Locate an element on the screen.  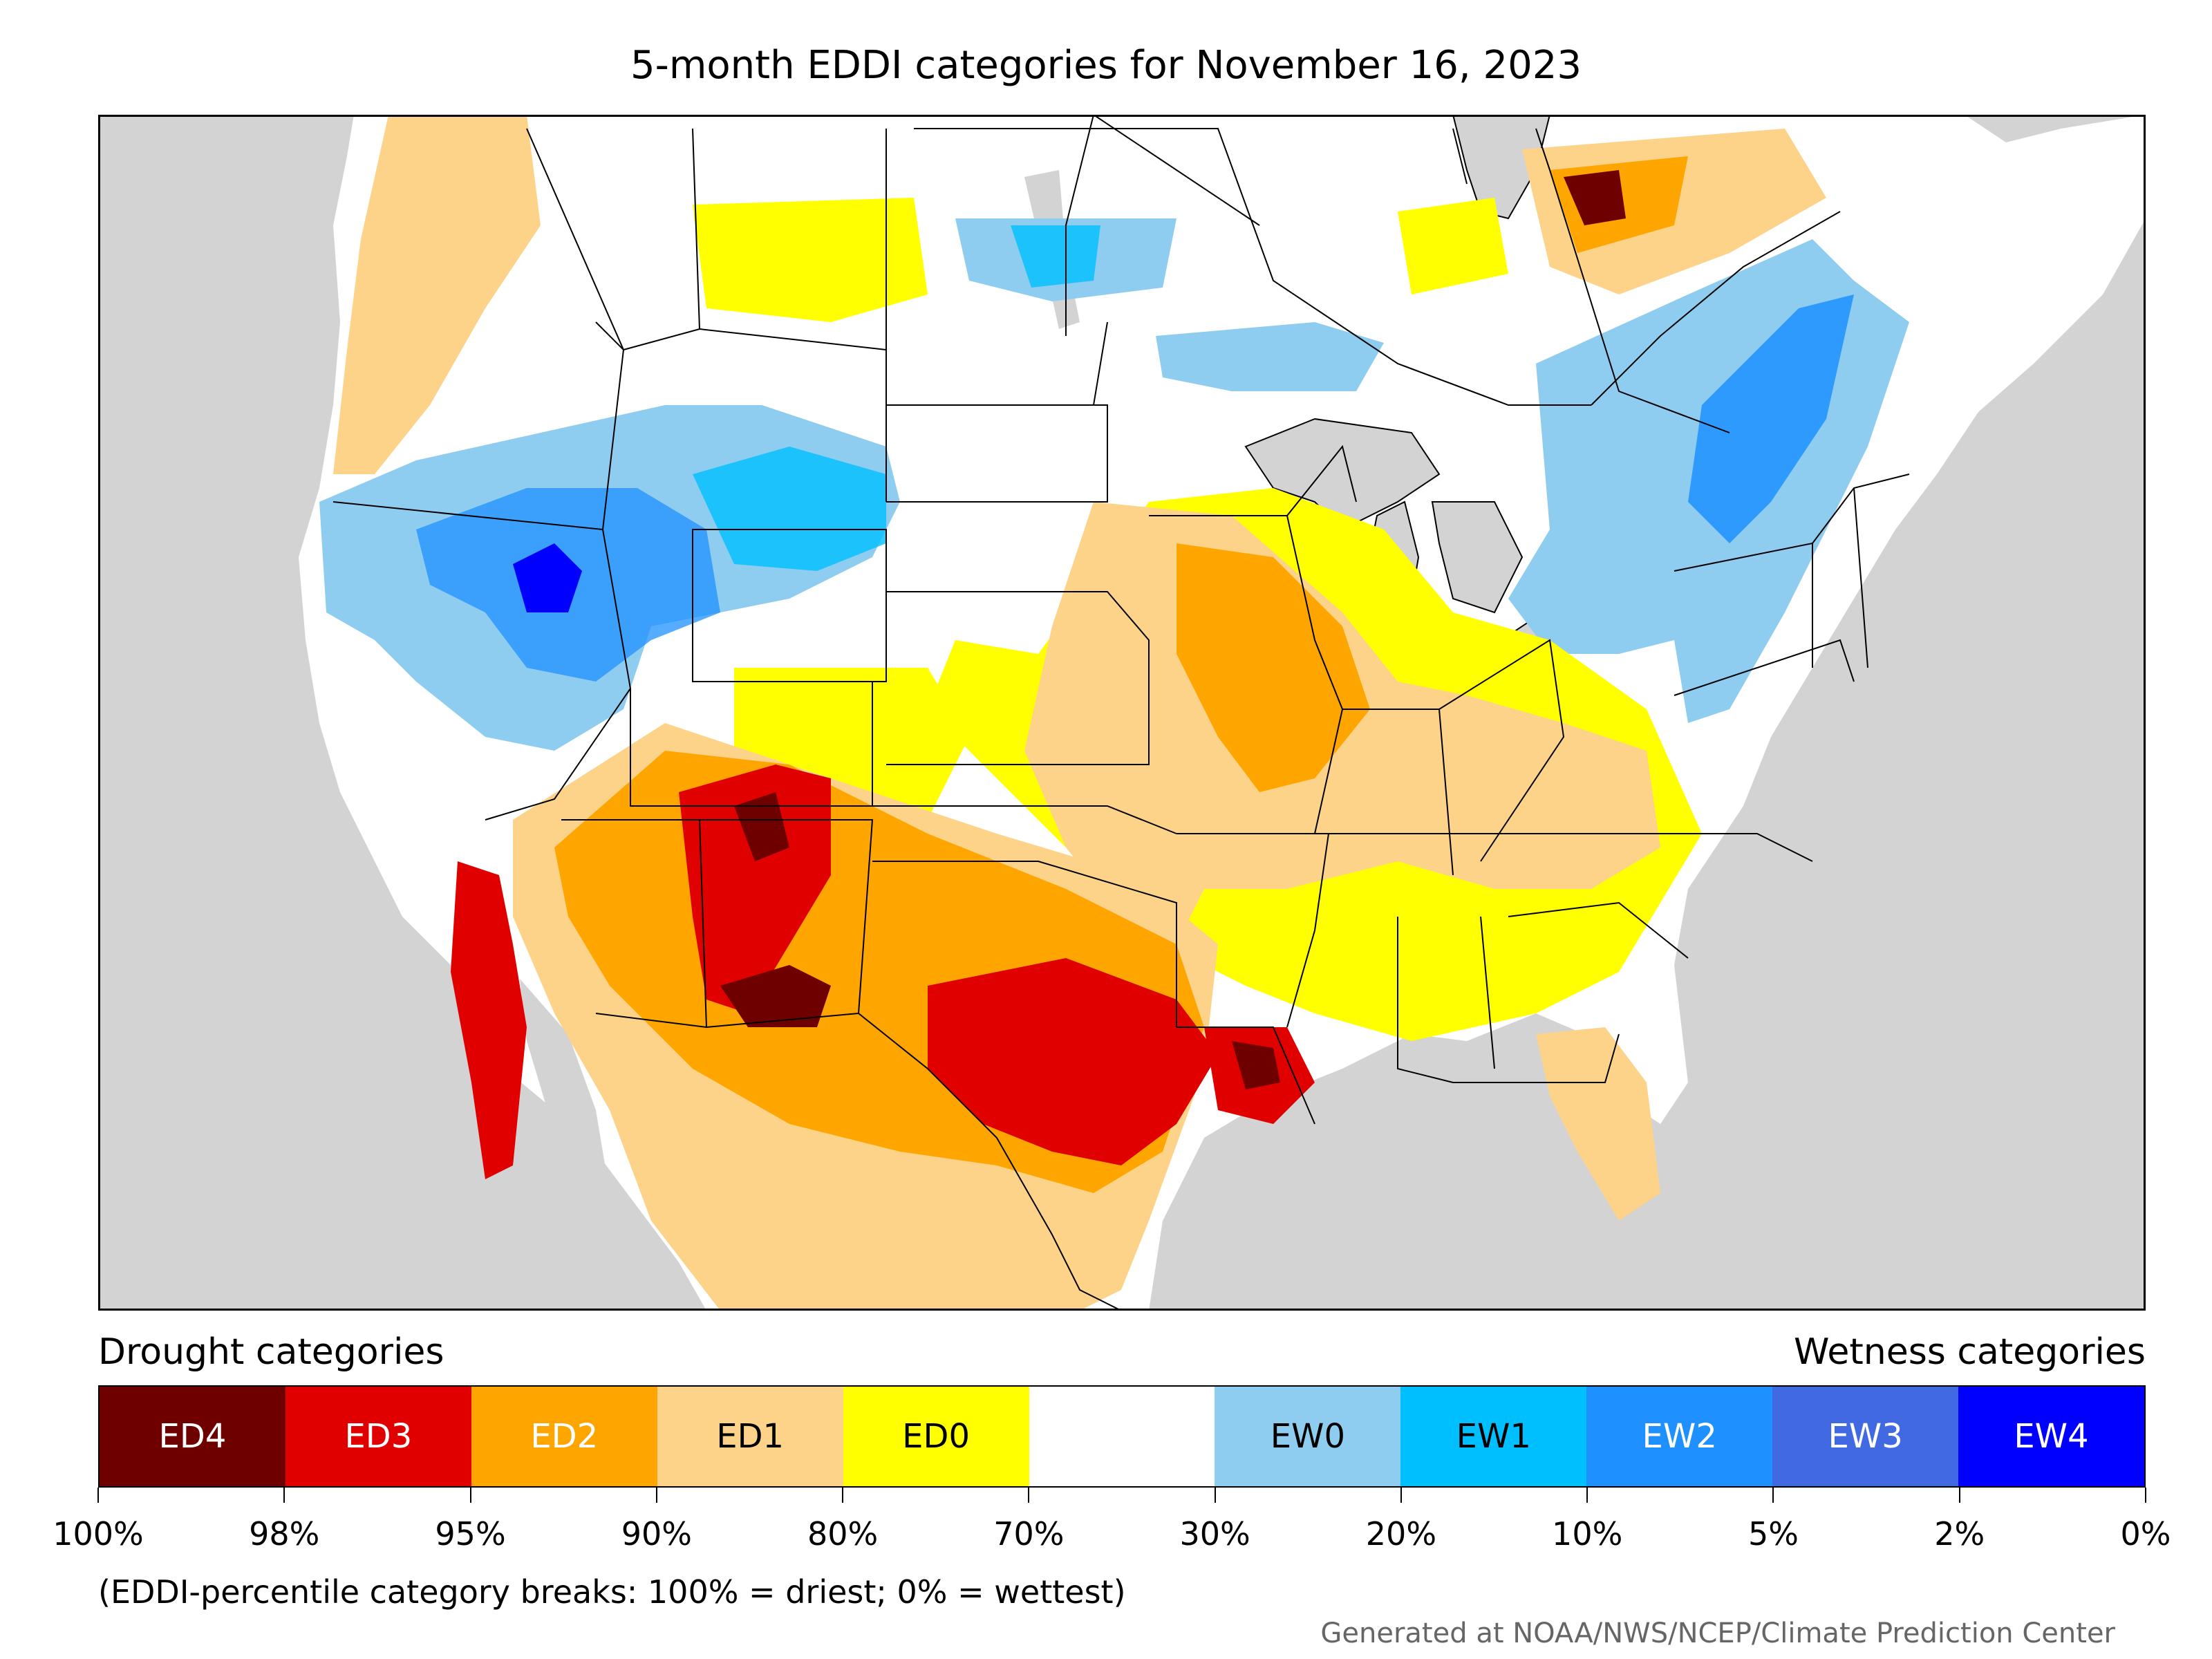
legend-swatch-ed3: ED3 is located at coordinates (378, 1436).